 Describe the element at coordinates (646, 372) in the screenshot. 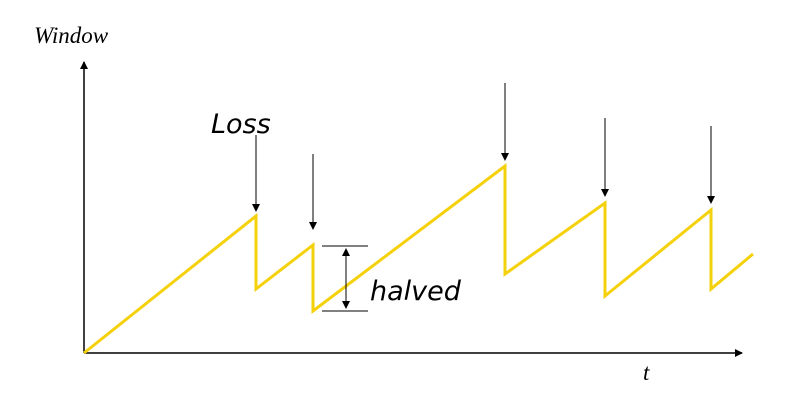

I see `x-axis-label: t` at that location.